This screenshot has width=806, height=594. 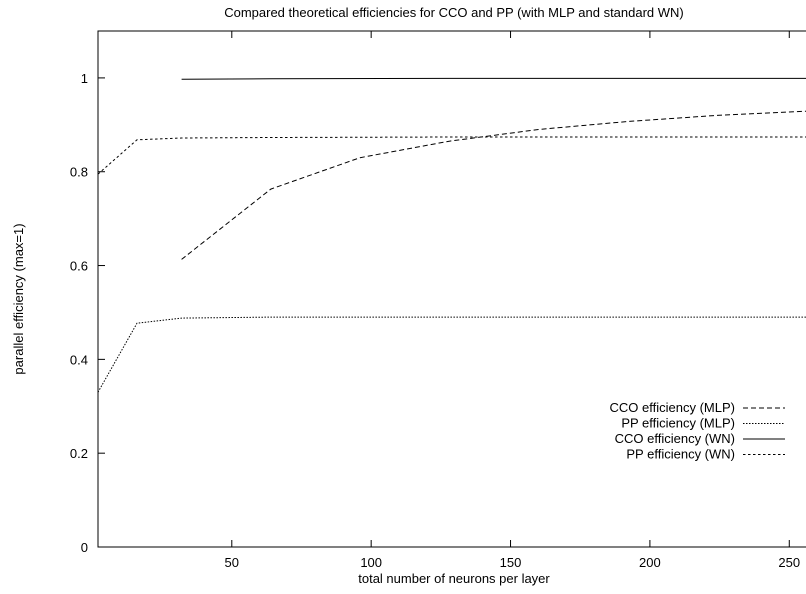 I want to click on y-tick-label: 0.8, so click(x=79, y=172).